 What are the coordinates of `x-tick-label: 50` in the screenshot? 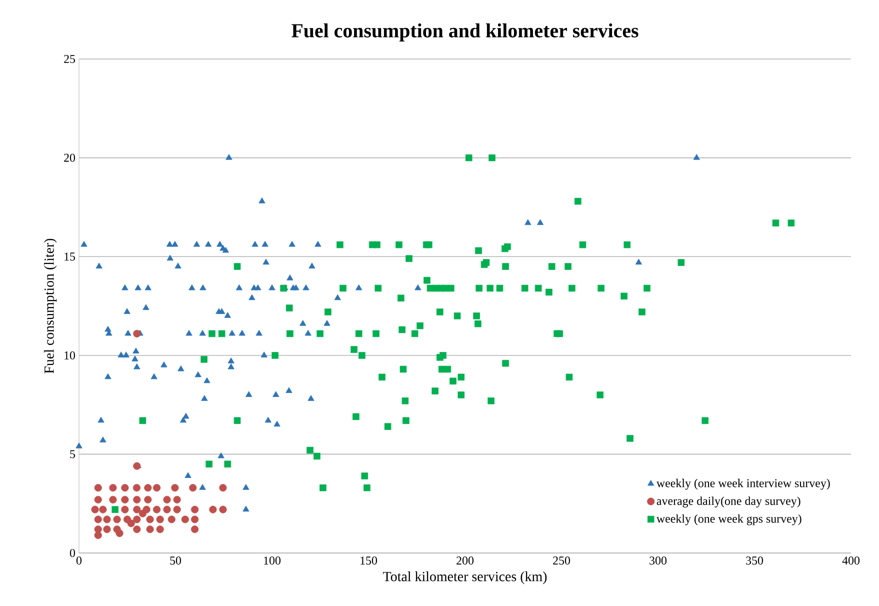 It's located at (176, 560).